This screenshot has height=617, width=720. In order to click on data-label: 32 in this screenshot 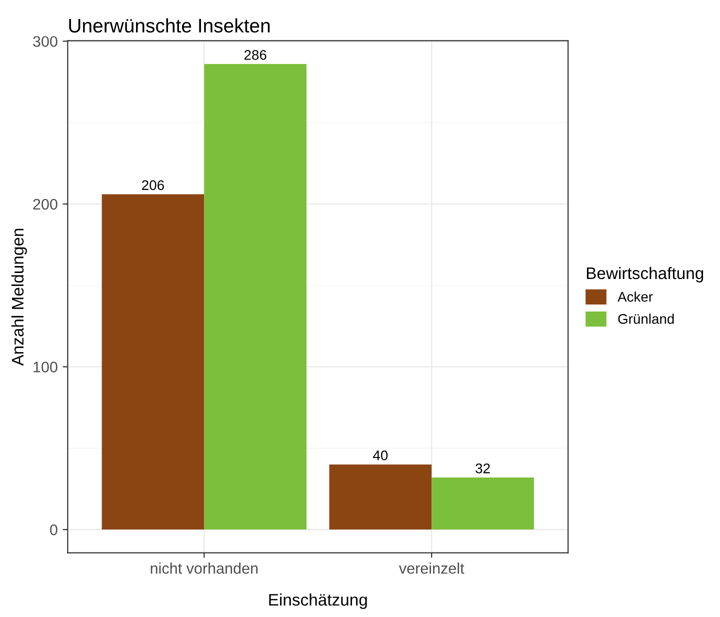, I will do `click(483, 468)`.